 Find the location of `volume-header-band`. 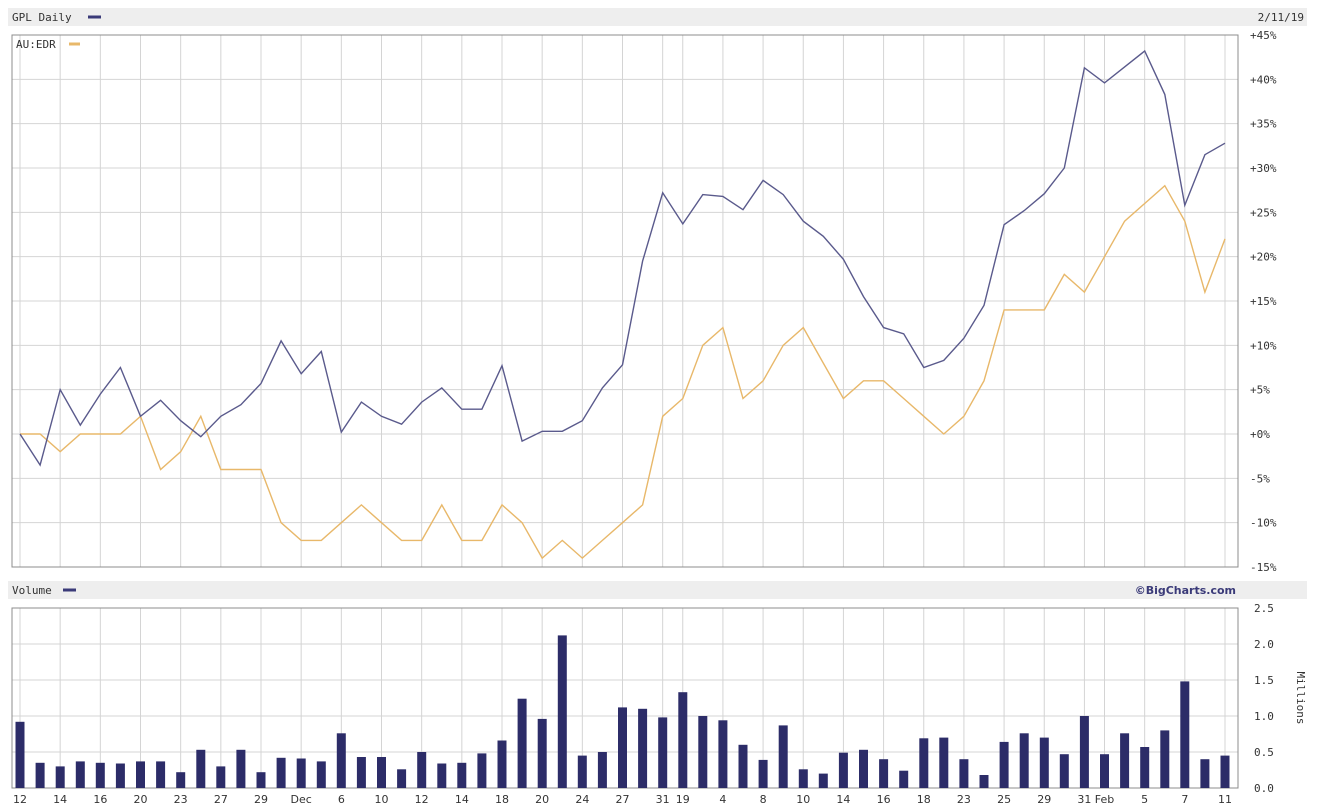

volume-header-band is located at coordinates (657, 590).